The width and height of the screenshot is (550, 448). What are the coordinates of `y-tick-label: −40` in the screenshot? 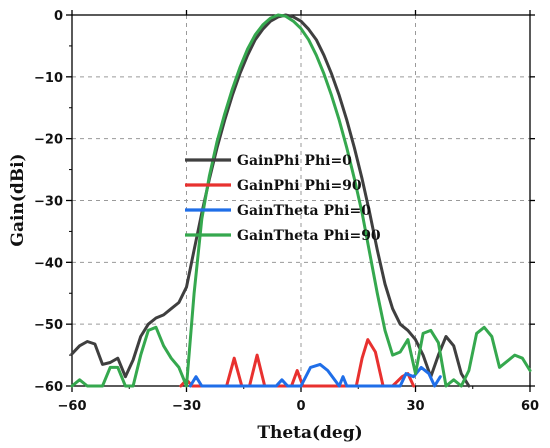 It's located at (48, 263).